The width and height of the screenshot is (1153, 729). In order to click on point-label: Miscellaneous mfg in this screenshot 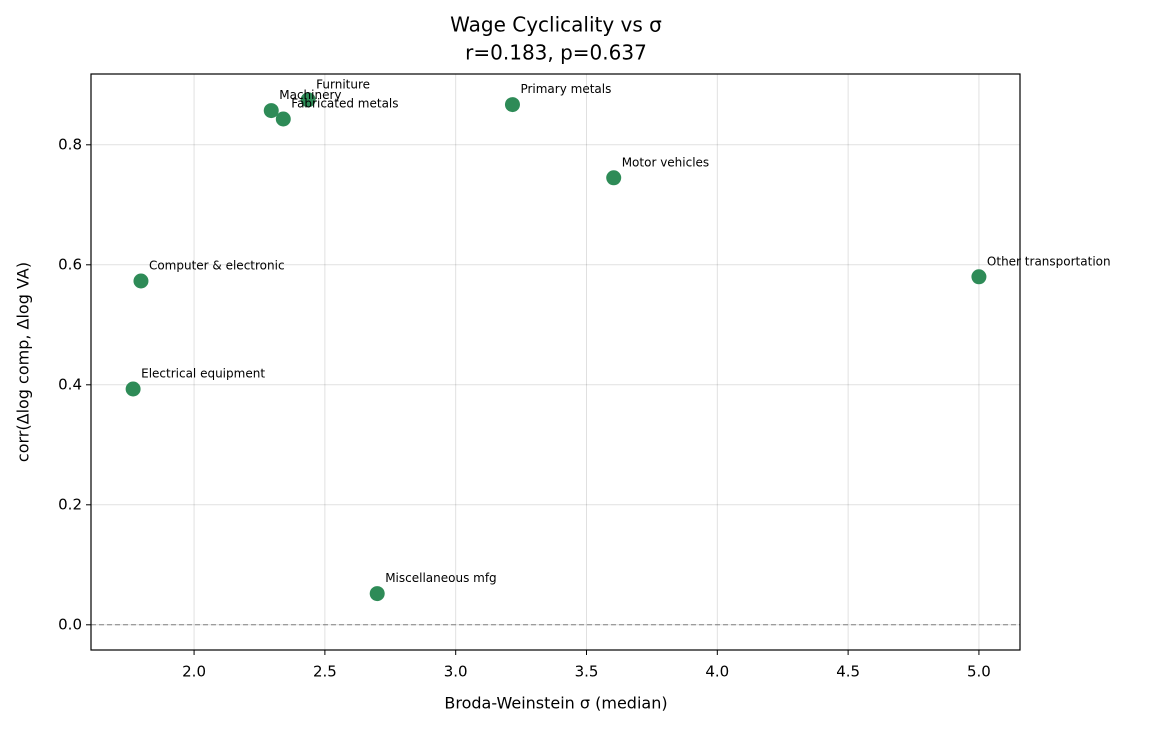, I will do `click(440, 578)`.